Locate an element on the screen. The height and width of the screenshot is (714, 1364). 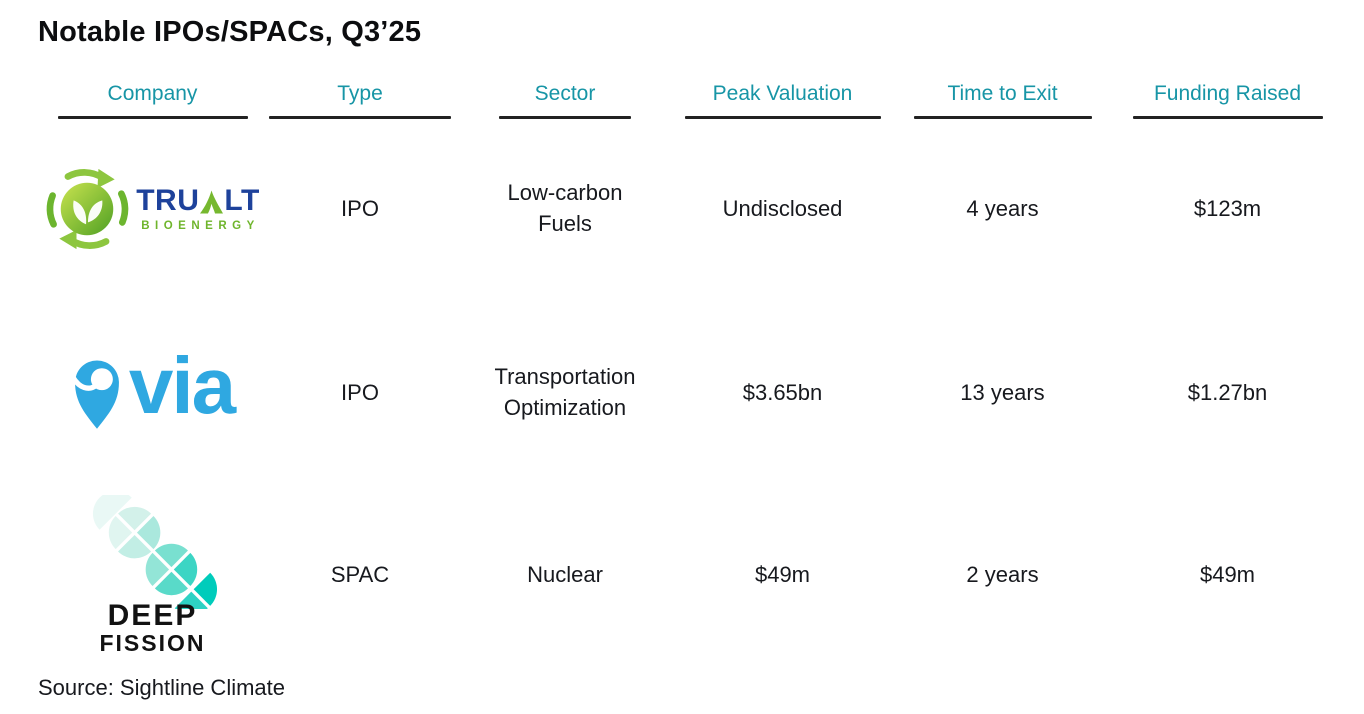
table-row-2-type: IPO is located at coordinates (360, 392).